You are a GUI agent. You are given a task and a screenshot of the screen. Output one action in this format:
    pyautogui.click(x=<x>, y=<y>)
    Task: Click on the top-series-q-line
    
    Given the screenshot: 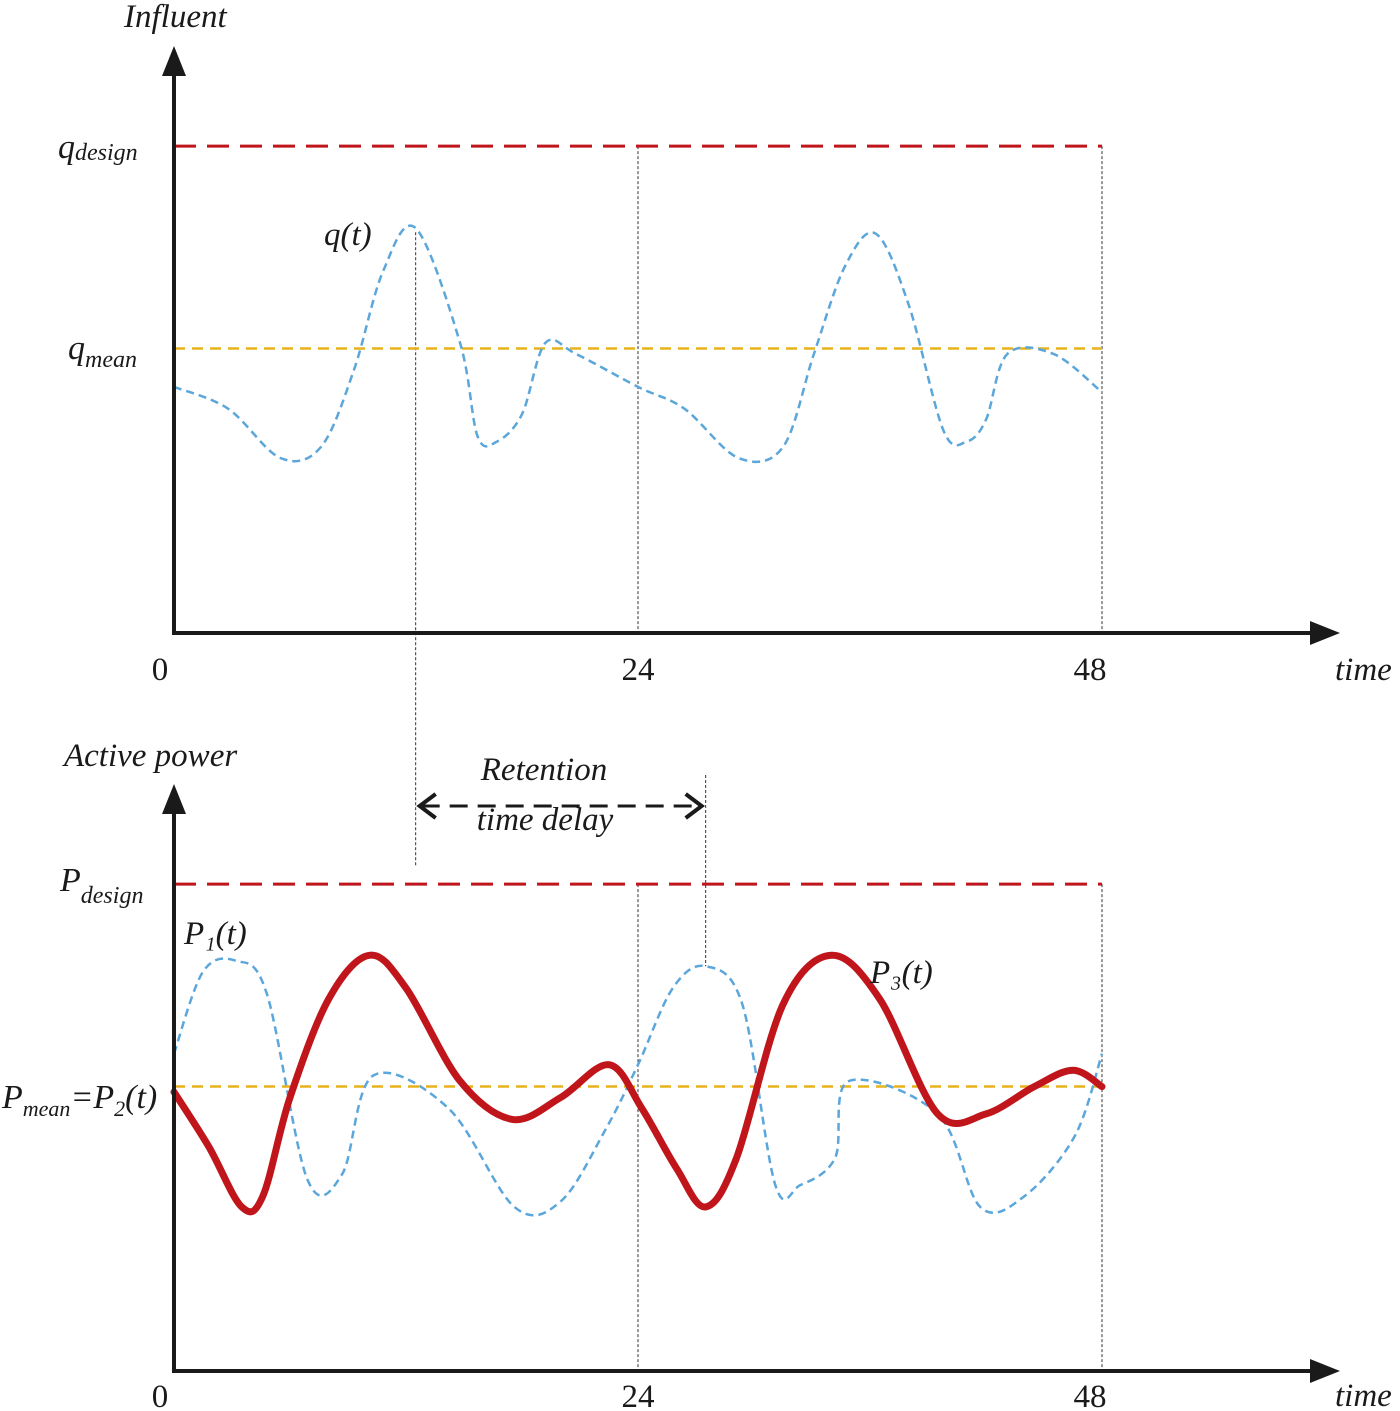 What is the action you would take?
    pyautogui.click(x=638, y=344)
    